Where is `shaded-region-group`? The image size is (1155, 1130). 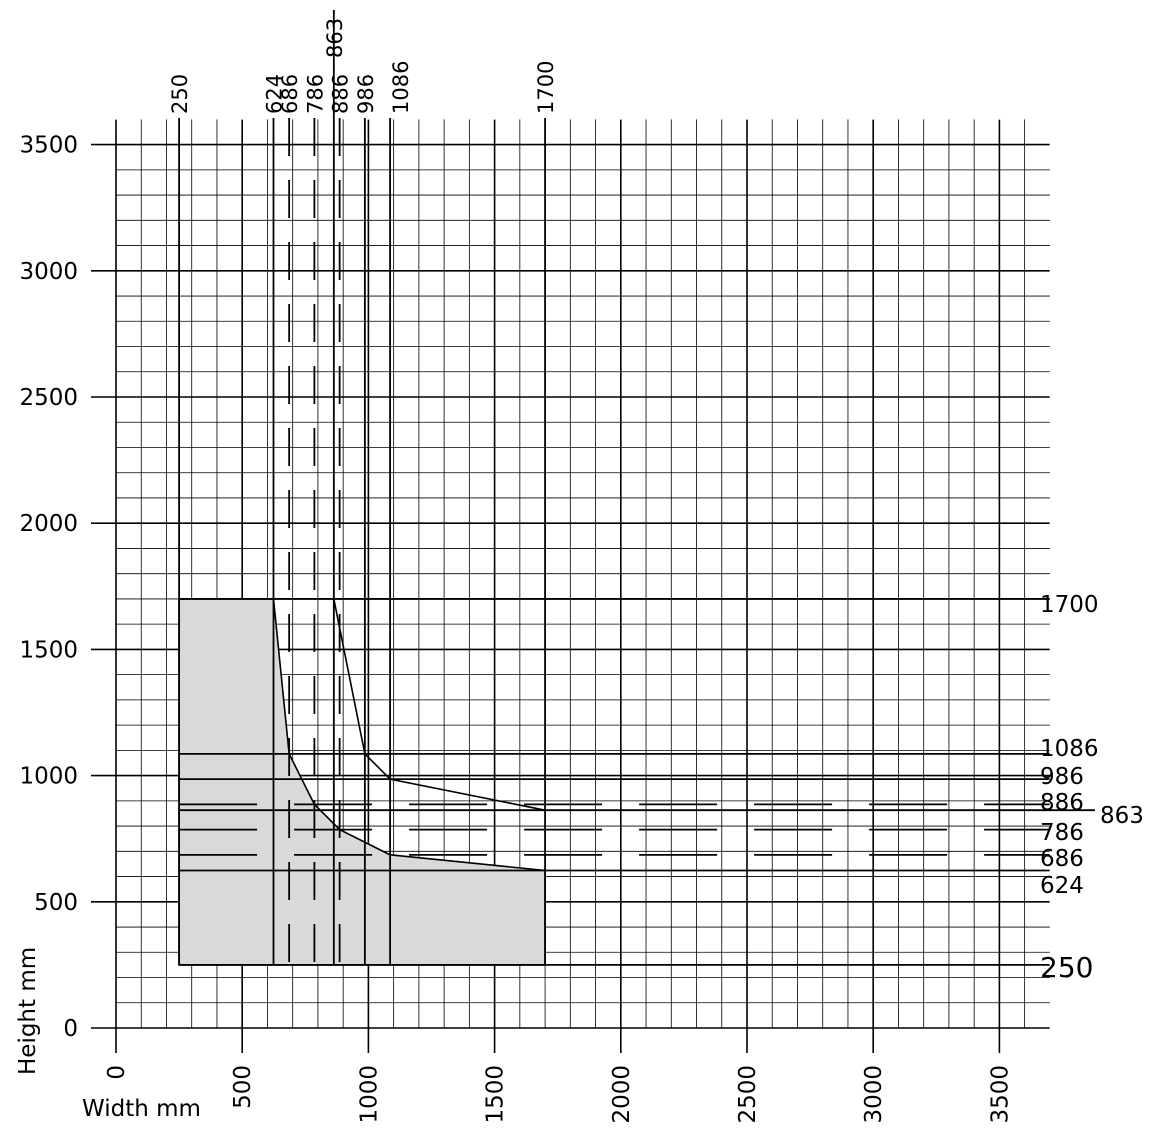 shaded-region-group is located at coordinates (362, 782).